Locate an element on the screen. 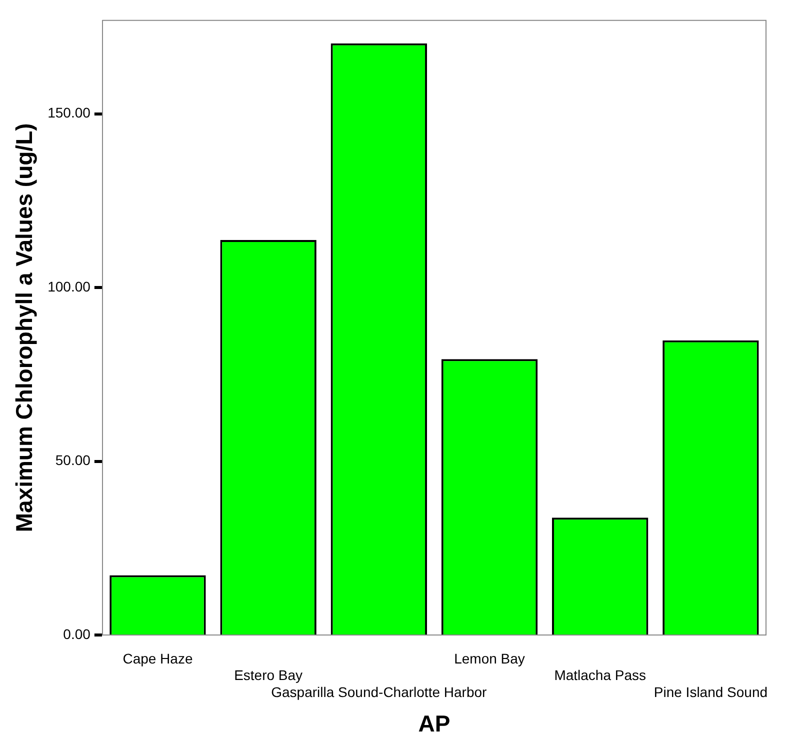 The width and height of the screenshot is (786, 753). x-axis-title: AP is located at coordinates (434, 723).